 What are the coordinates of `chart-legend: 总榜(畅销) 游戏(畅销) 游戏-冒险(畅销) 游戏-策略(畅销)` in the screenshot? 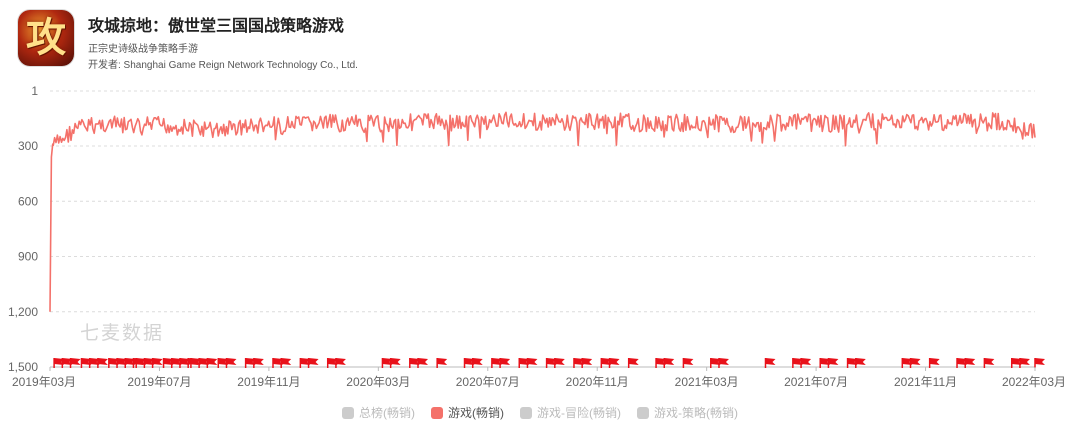 It's located at (540, 412).